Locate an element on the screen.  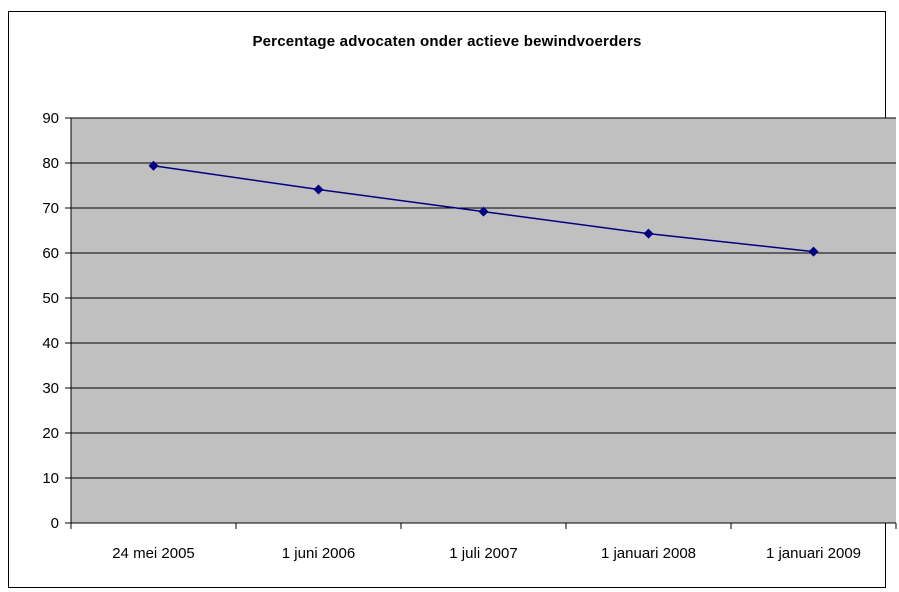
y-tick-label: 70 is located at coordinates (50, 208).